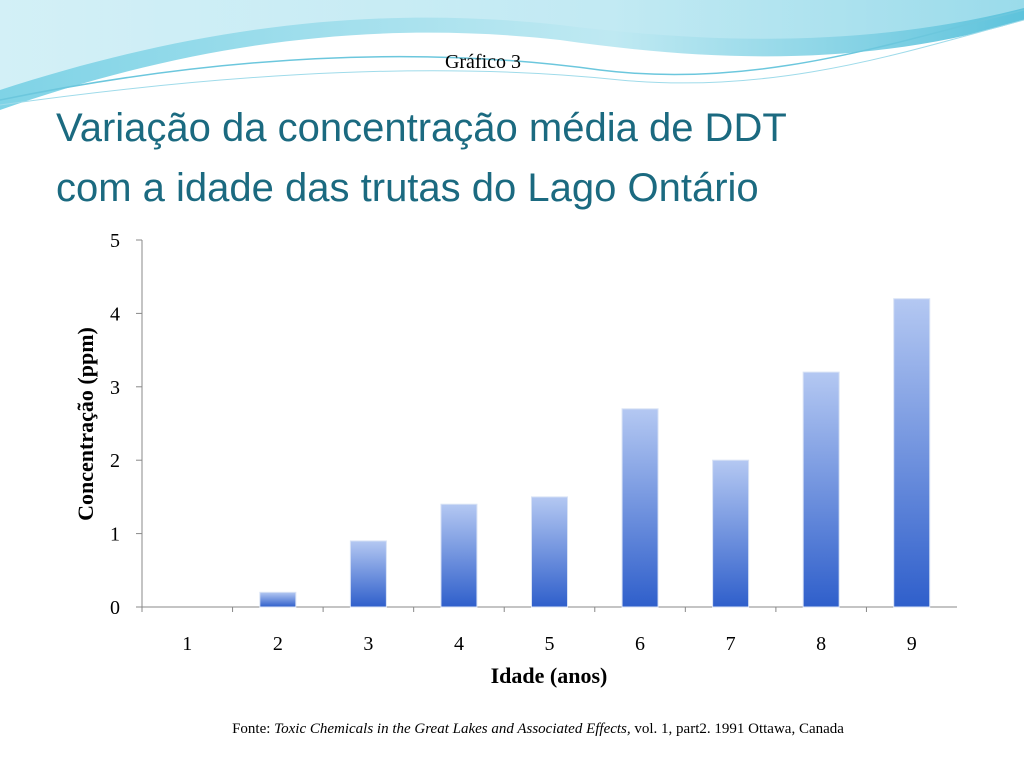 This screenshot has width=1024, height=768. I want to click on title-line: com a idade das trutas do Lago Ontário, so click(407, 188).